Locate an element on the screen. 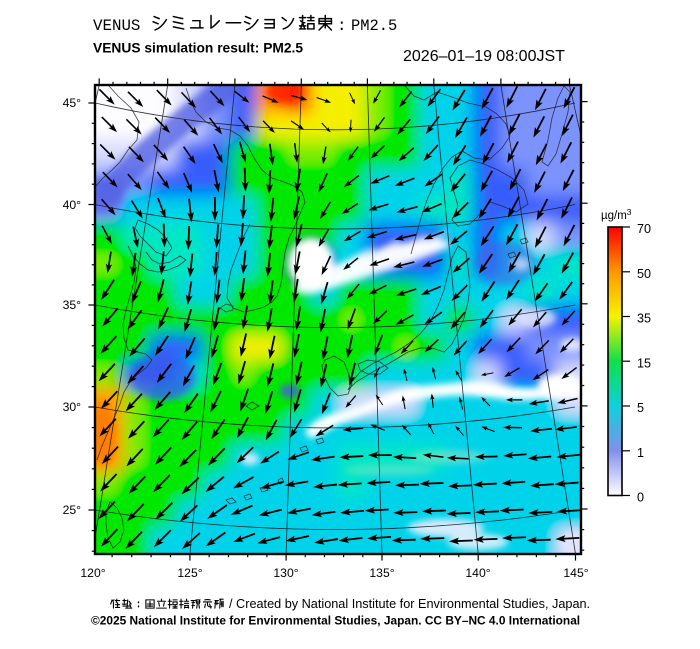 The image size is (700, 649). svg-text: 35 is located at coordinates (644, 319).